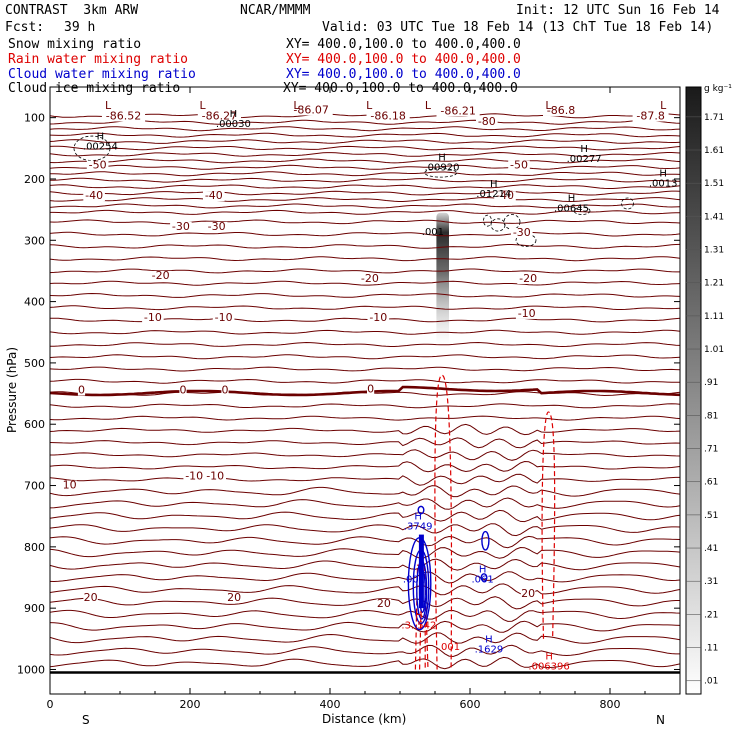 Image resolution: width=740 pixels, height=740 pixels. Describe the element at coordinates (72, 10) in the screenshot. I see `model-title: CONTRAST 3km ARW` at that location.